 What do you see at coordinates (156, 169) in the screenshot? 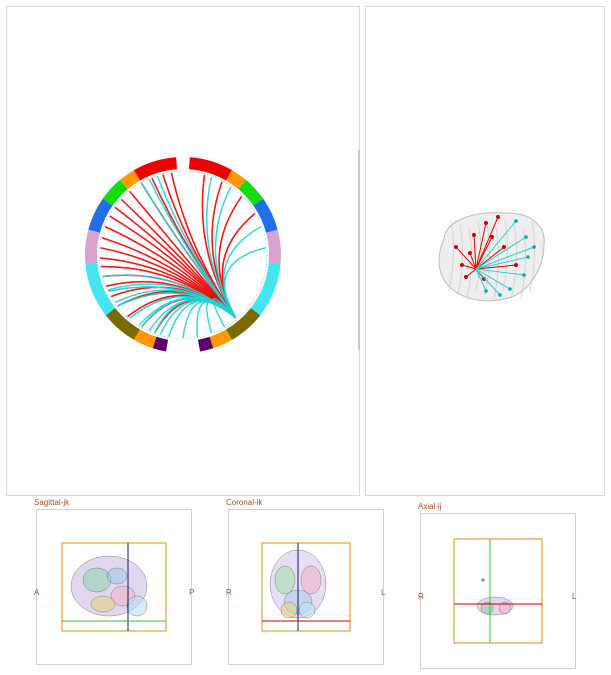
I see `chord-segment-left-red` at bounding box center [156, 169].